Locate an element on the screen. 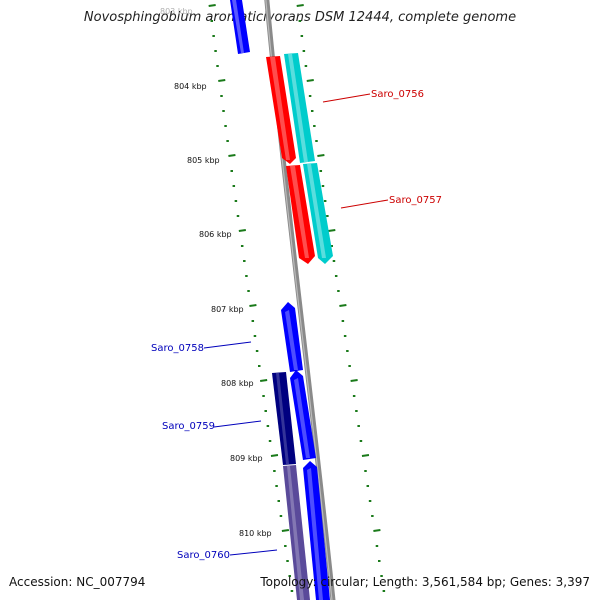  svg-text: Saro_0759 is located at coordinates (188, 426).